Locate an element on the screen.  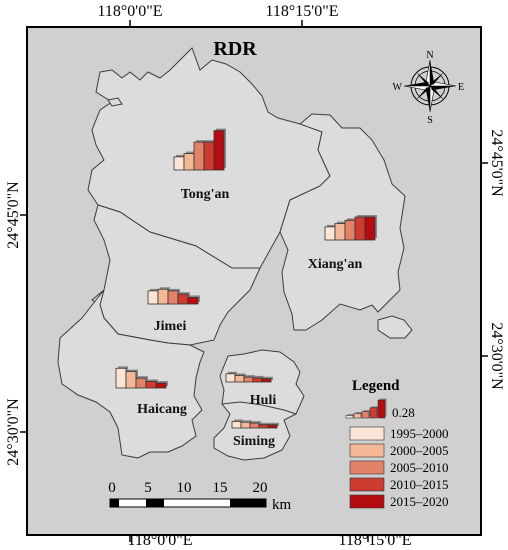
label-huli: Huli is located at coordinates (263, 400).